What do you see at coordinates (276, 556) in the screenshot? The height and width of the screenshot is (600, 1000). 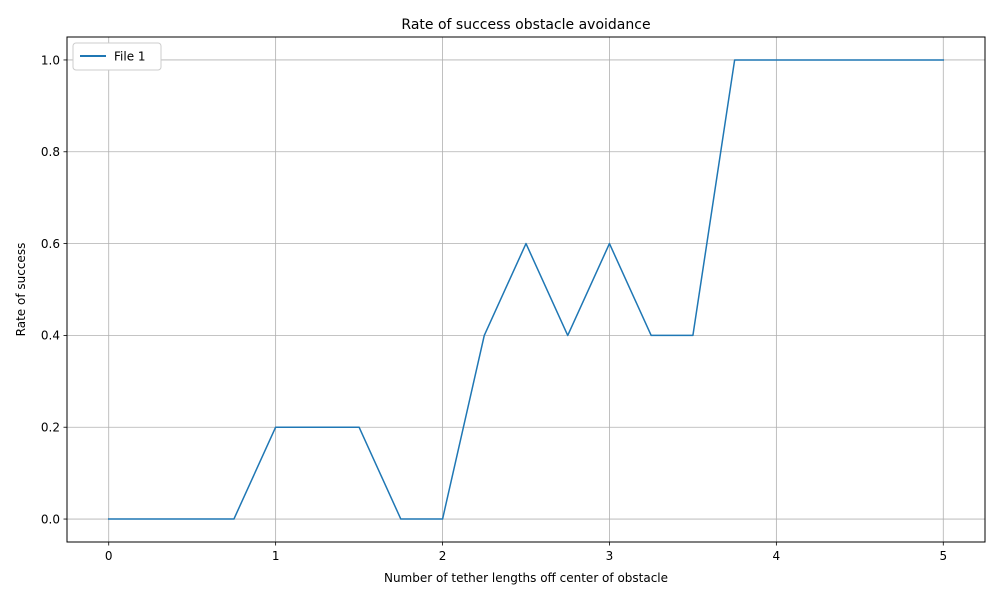 I see `x-tick-label: 1` at bounding box center [276, 556].